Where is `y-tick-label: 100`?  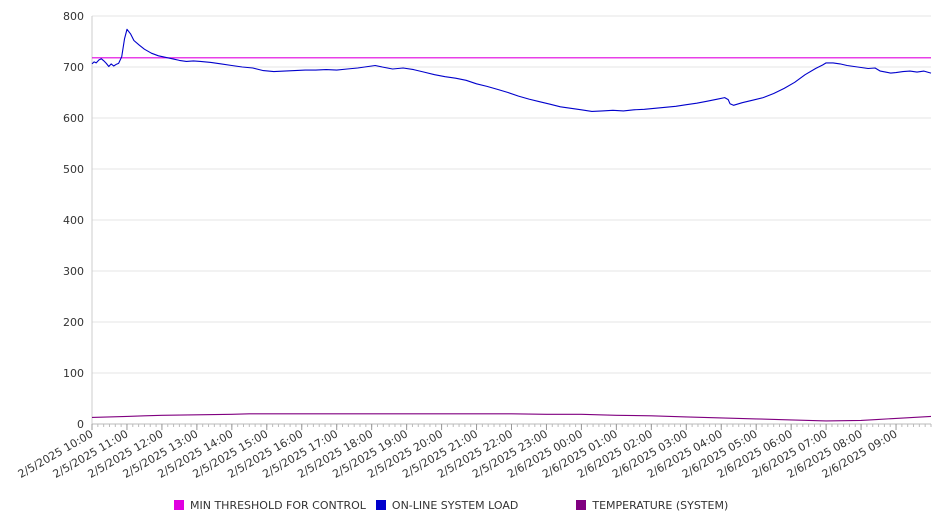 y-tick-label: 100 is located at coordinates (73, 373).